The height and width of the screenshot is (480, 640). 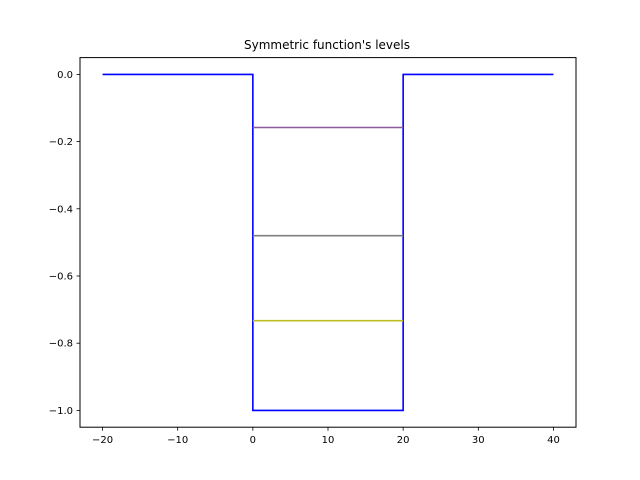 What do you see at coordinates (65, 75) in the screenshot?
I see `y-tick-label: 0.0` at bounding box center [65, 75].